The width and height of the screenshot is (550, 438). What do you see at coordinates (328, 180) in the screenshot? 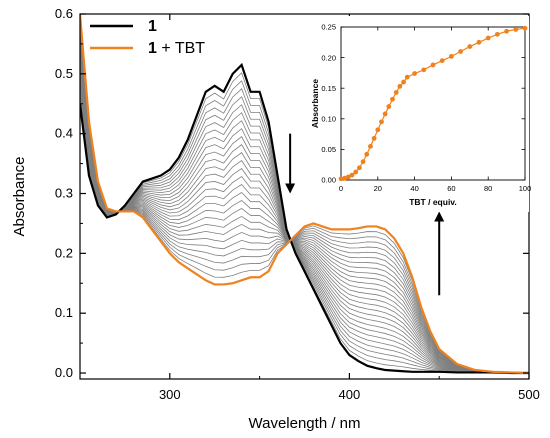
I see `inset-y-tick-label: 0.00` at bounding box center [328, 180].